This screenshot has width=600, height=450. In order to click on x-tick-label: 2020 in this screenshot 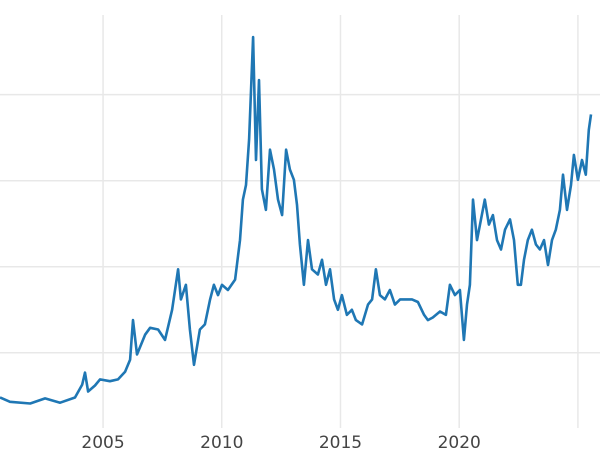, I will do `click(459, 441)`.